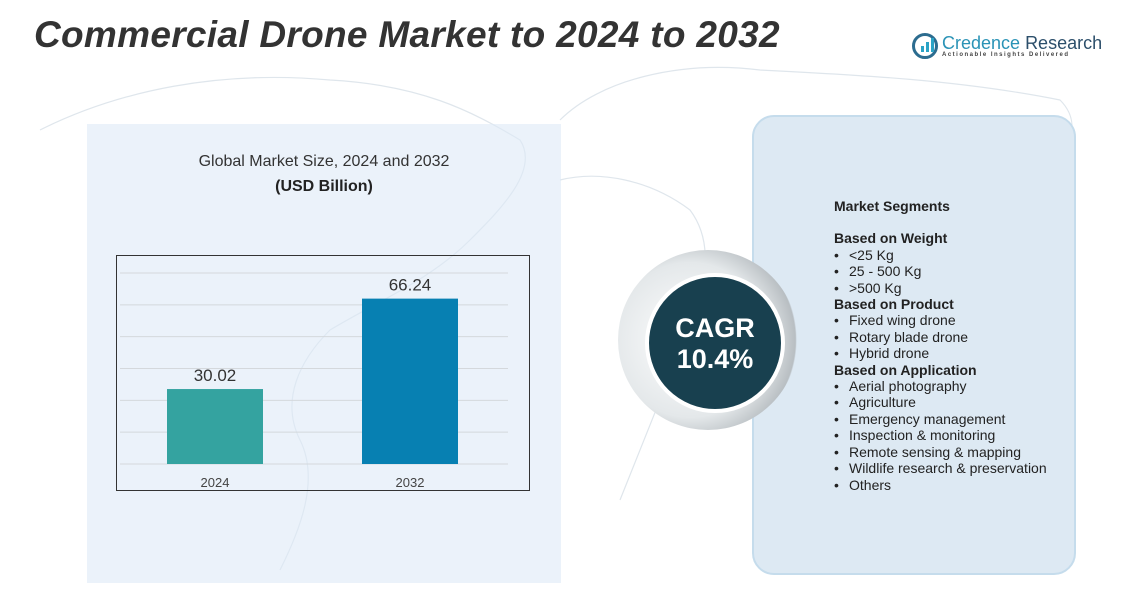  Describe the element at coordinates (940, 271) in the screenshot. I see `segment-item: 25 - 500 Kg` at that location.